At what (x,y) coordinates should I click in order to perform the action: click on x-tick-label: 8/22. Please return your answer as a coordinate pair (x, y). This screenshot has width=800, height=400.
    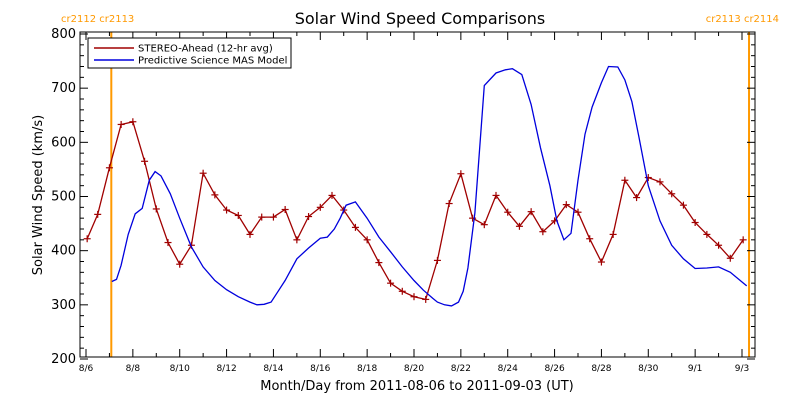
    Looking at the image, I should click on (461, 369).